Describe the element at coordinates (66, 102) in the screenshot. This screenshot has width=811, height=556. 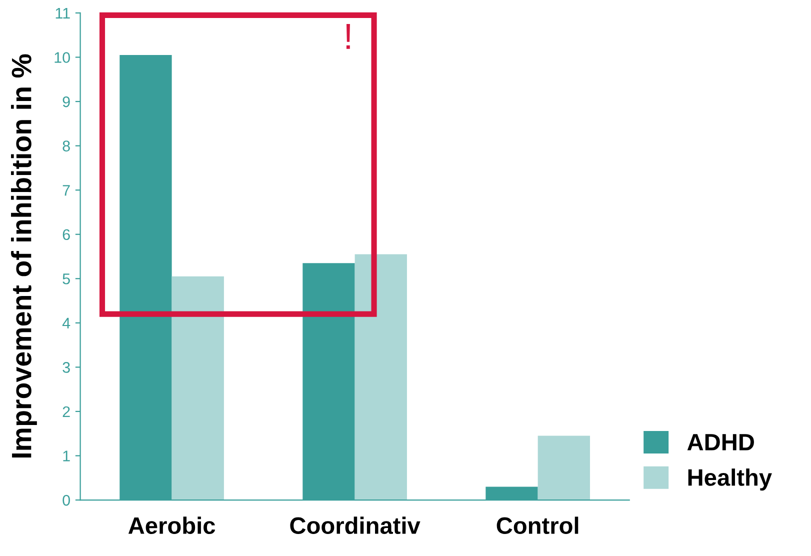
I see `y-tick-label: 9` at that location.